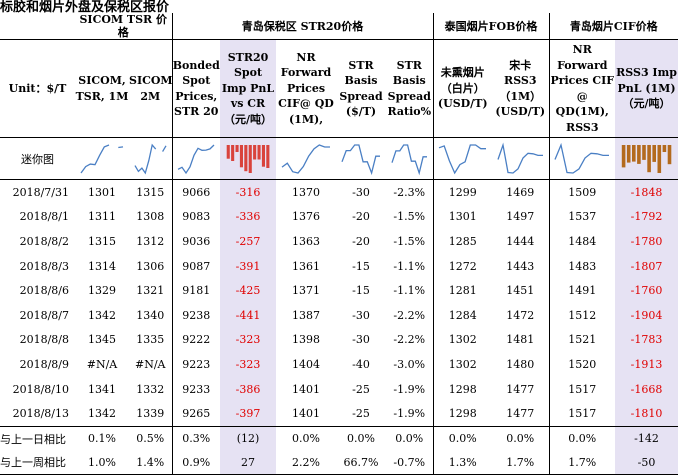 This screenshot has width=678, height=475. I want to click on cell-white: 1301, so click(462, 217).